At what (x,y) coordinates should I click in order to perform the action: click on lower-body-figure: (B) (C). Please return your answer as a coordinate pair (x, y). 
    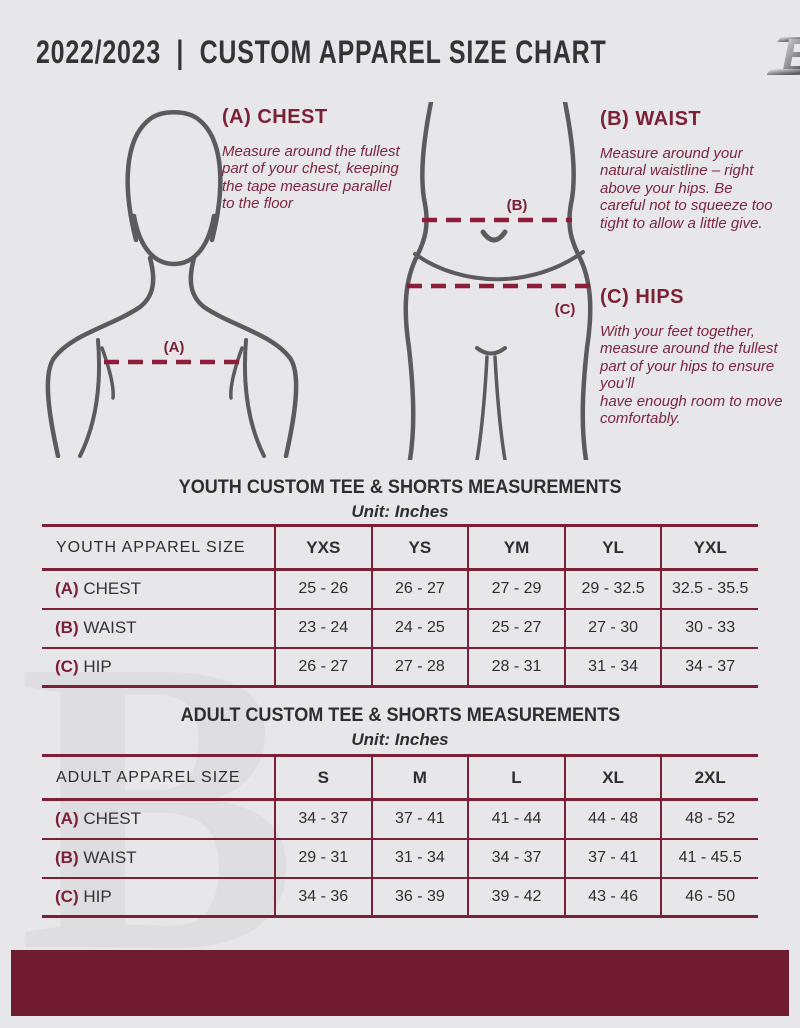
    Looking at the image, I should click on (498, 281).